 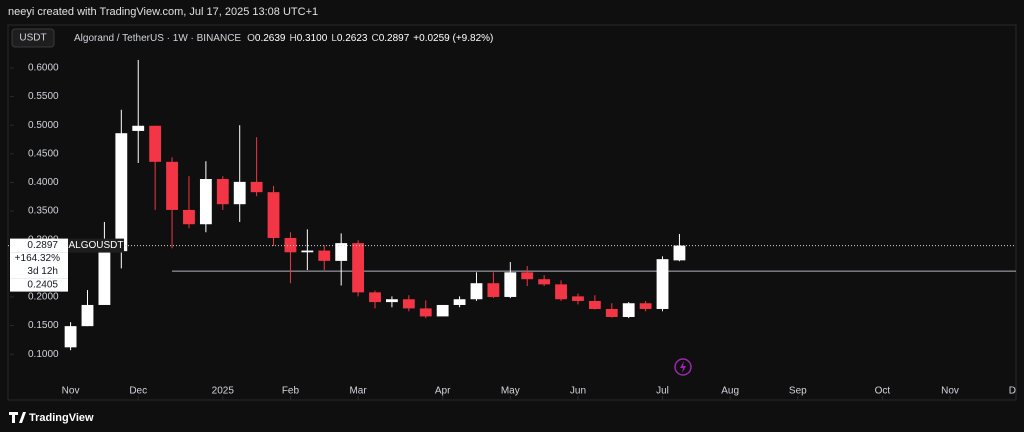 I want to click on ohlc-key: O, so click(x=251, y=38).